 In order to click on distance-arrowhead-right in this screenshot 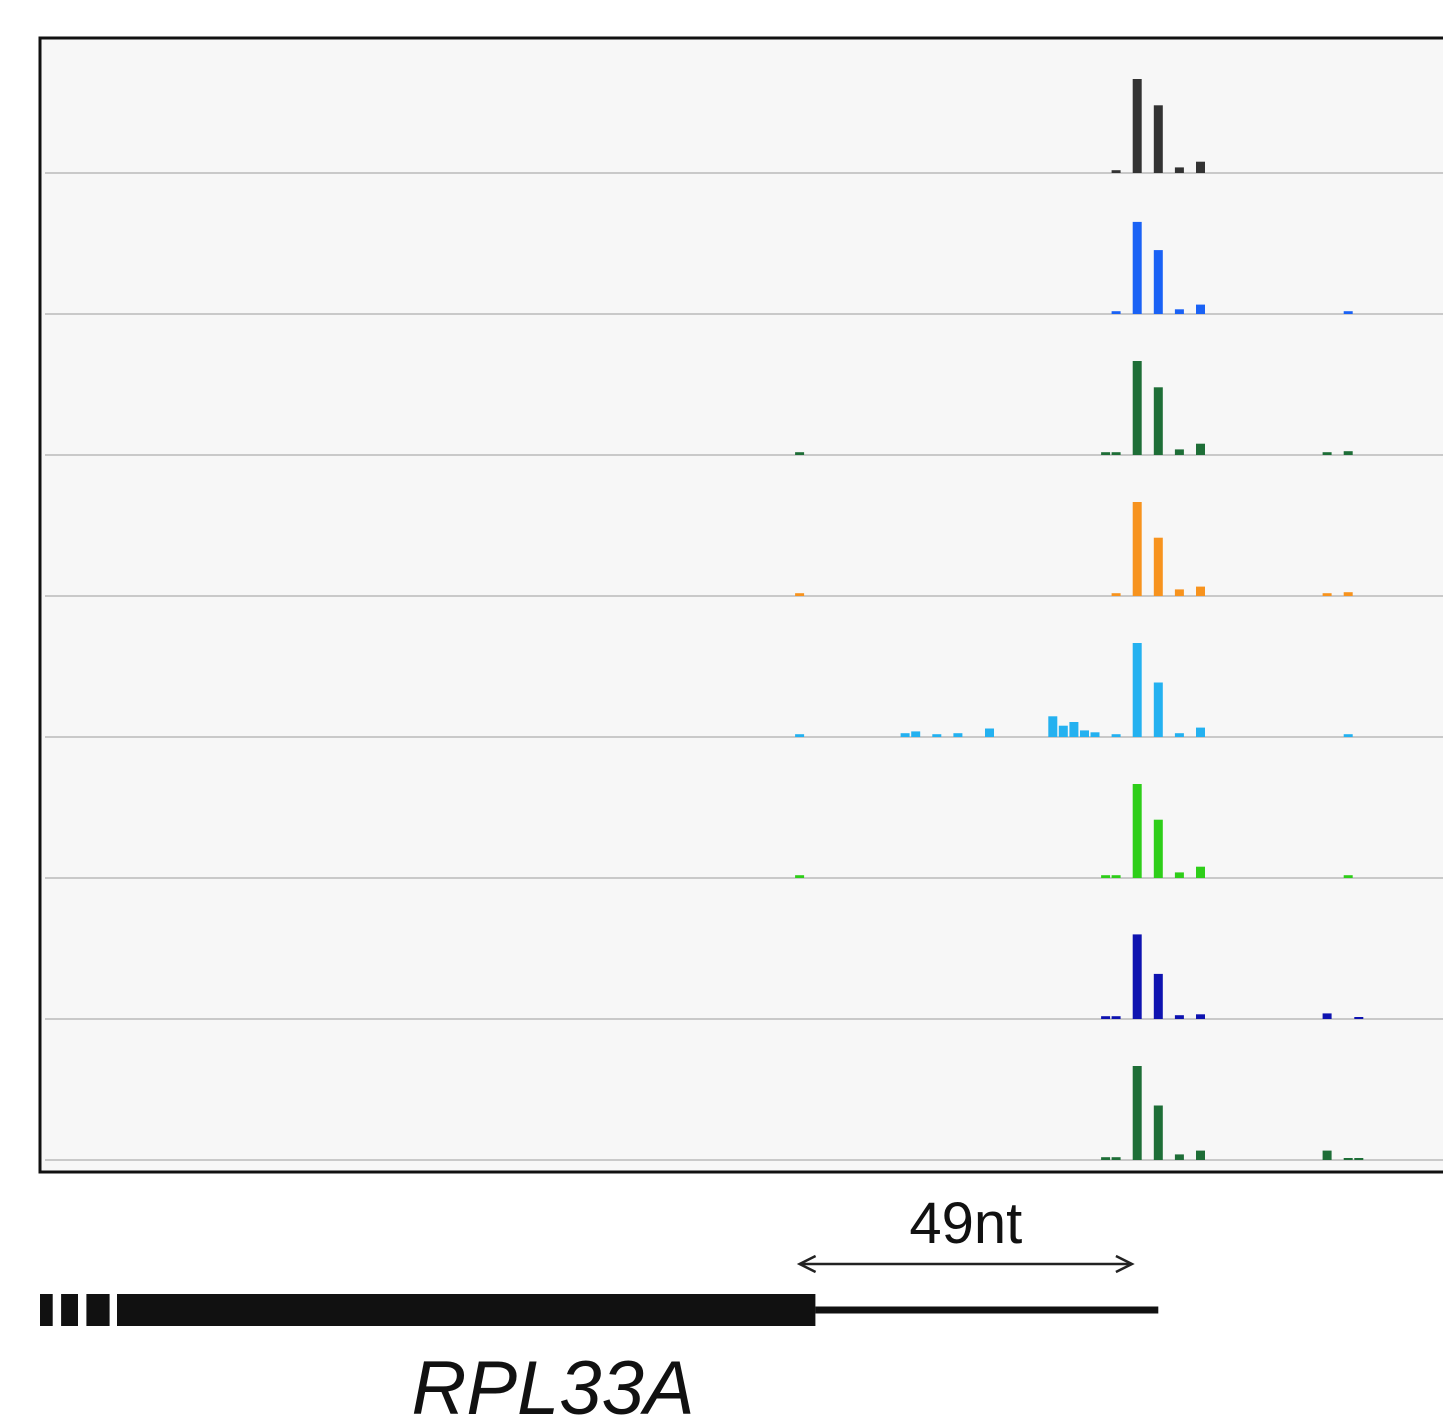, I will do `click(1125, 1264)`.